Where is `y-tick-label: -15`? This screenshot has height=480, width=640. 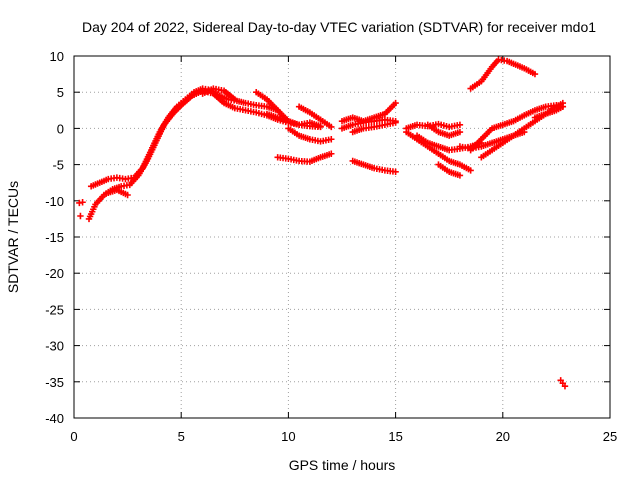
y-tick-label: -15 is located at coordinates (54, 237).